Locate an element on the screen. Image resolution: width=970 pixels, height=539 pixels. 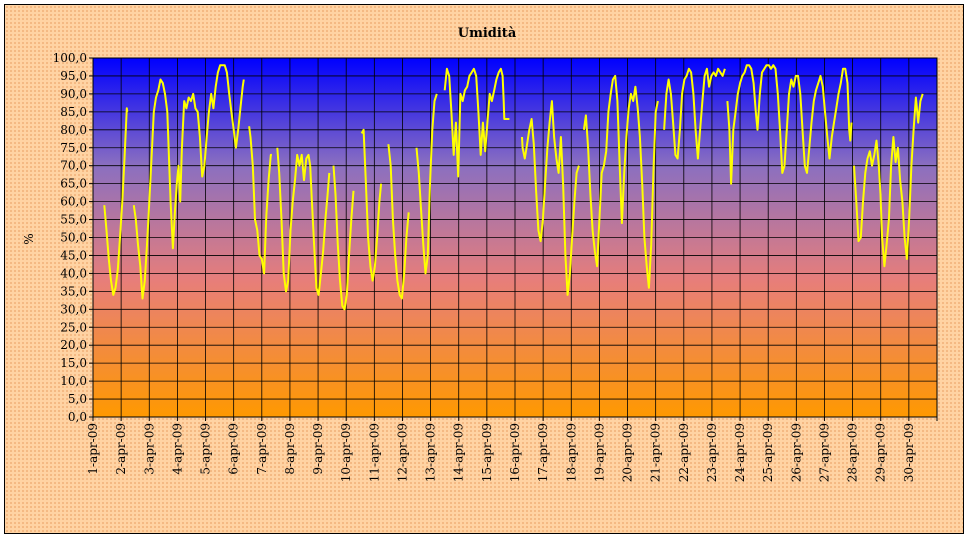
y-tick-label: 45,0 is located at coordinates (73, 255).